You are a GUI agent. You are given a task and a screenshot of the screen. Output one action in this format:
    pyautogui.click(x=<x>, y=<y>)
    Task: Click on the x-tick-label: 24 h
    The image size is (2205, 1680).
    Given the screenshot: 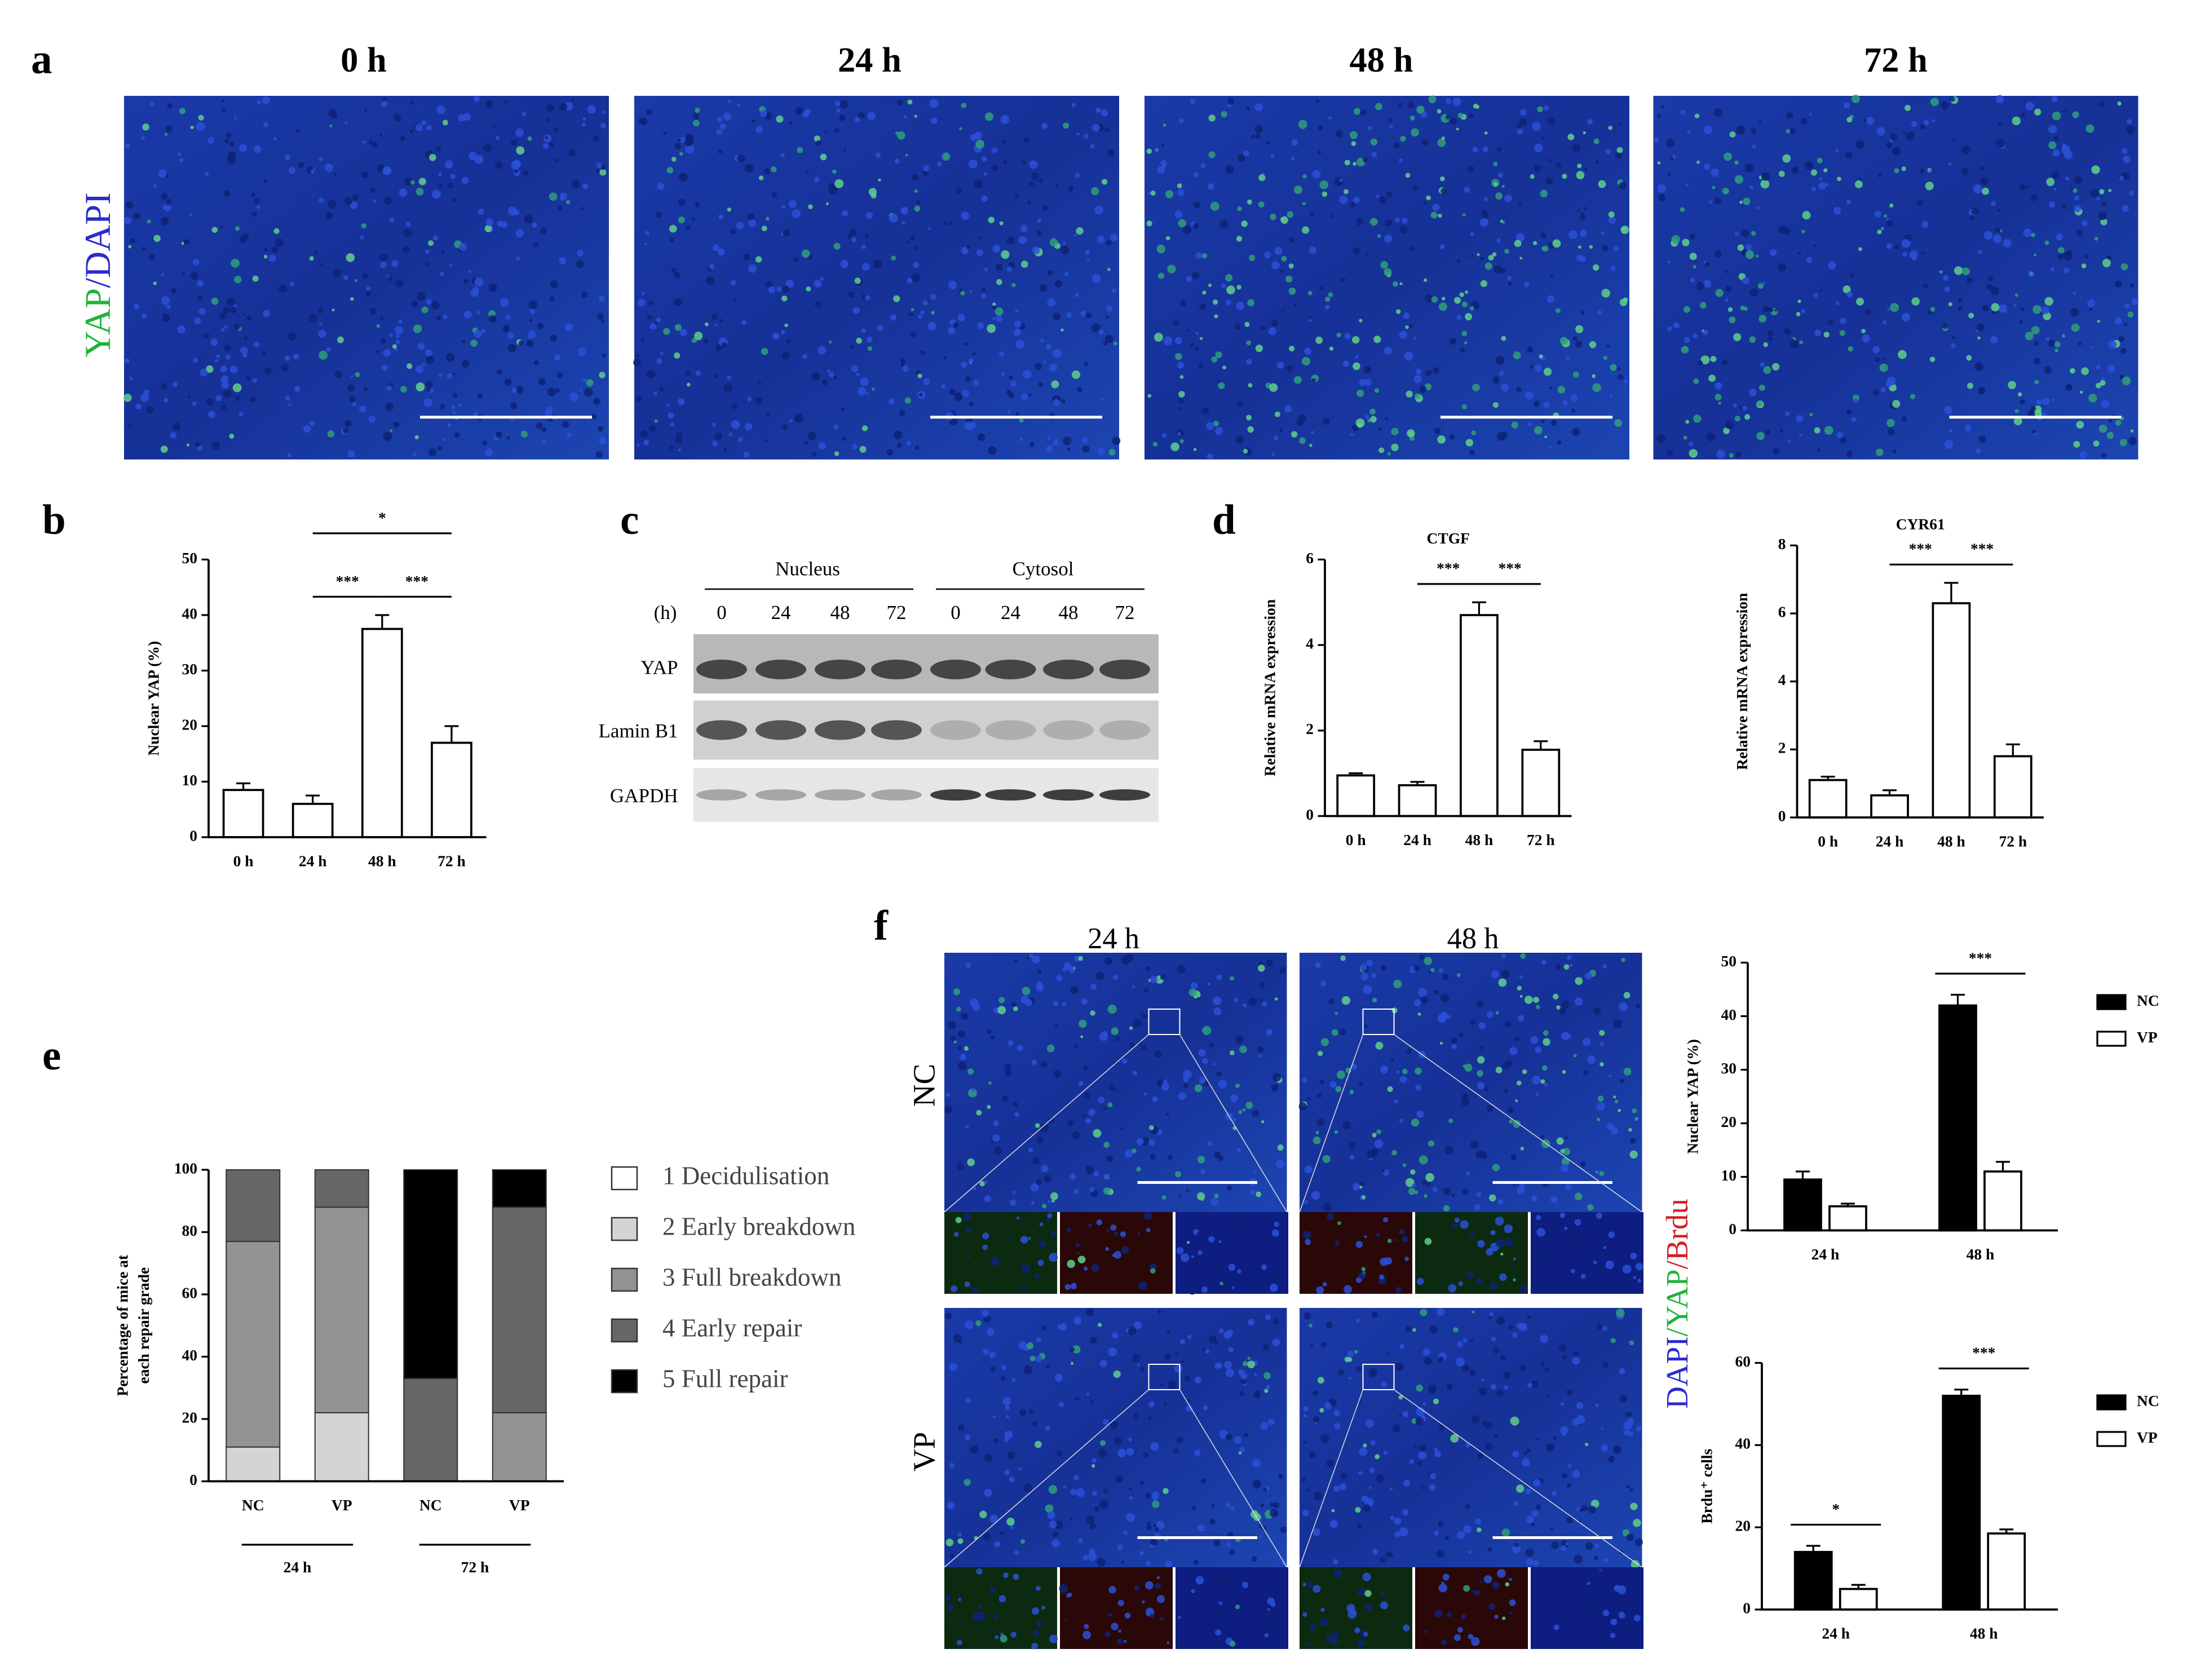 What is the action you would take?
    pyautogui.click(x=1825, y=1254)
    